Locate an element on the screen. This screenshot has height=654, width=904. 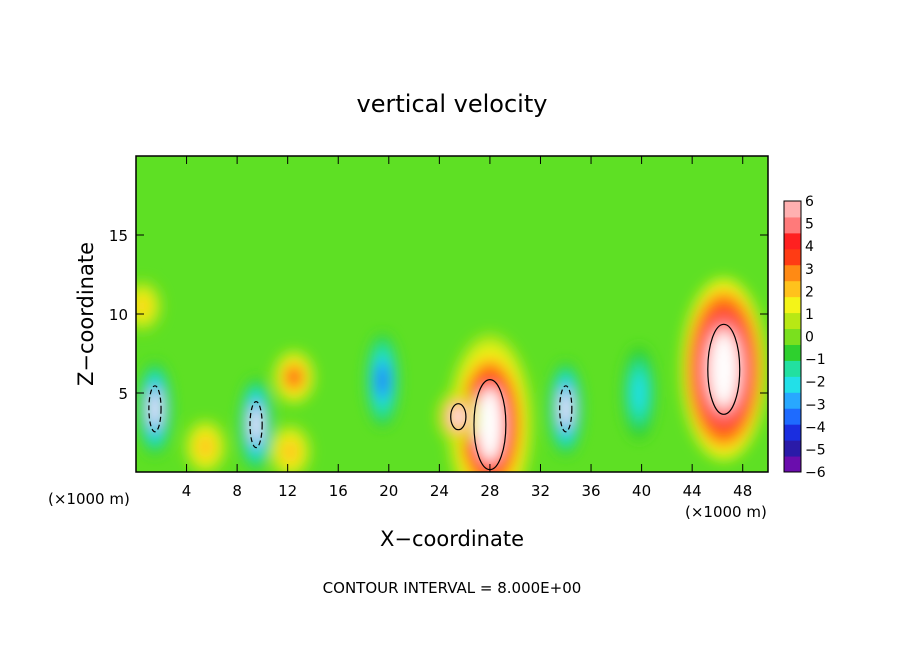
x-tick-label: 28 is located at coordinates (489, 491).